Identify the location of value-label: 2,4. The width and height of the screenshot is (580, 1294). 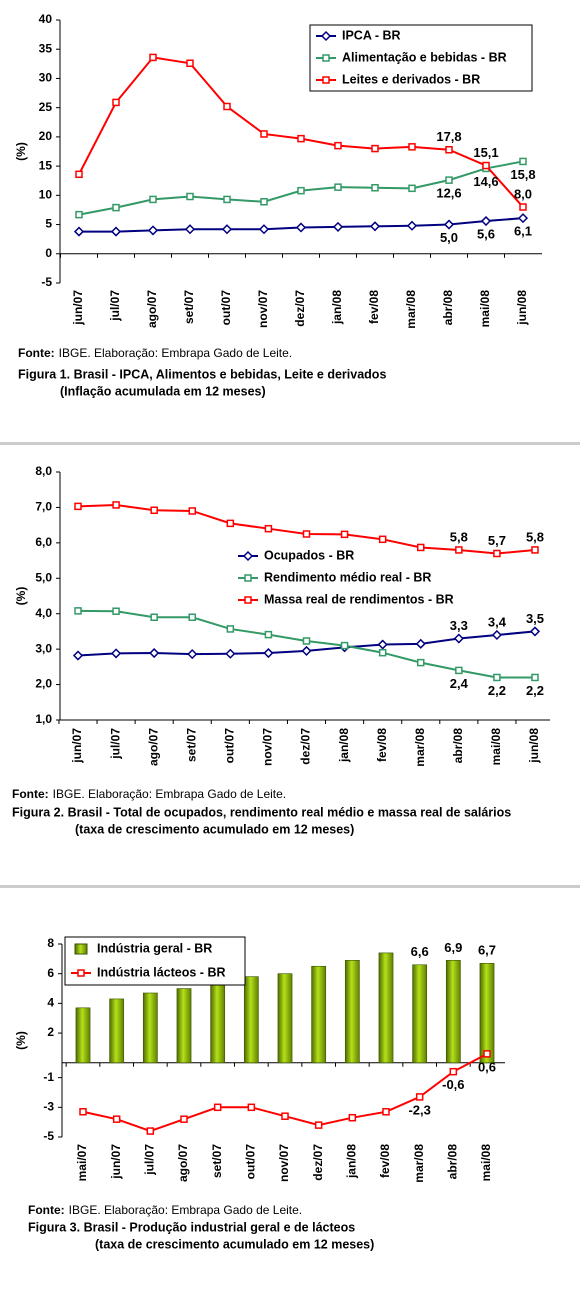
(459, 683).